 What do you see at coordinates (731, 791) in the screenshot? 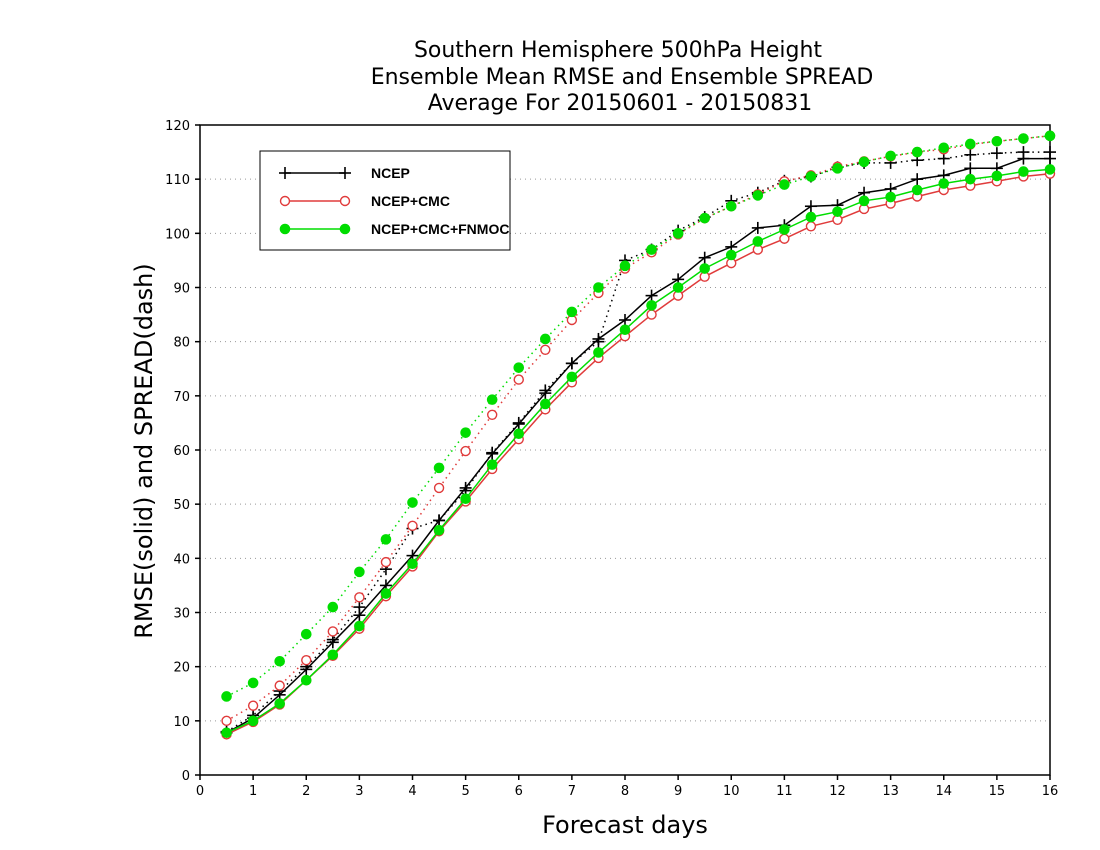
I see `x-tick-label: 10` at bounding box center [731, 791].